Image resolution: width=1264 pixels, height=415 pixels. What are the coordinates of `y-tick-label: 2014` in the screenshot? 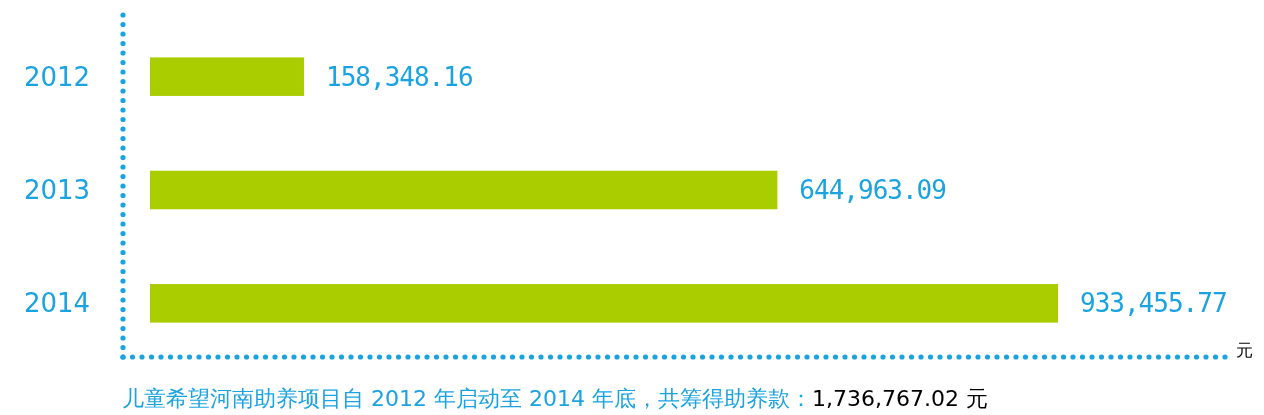 It's located at (57, 303).